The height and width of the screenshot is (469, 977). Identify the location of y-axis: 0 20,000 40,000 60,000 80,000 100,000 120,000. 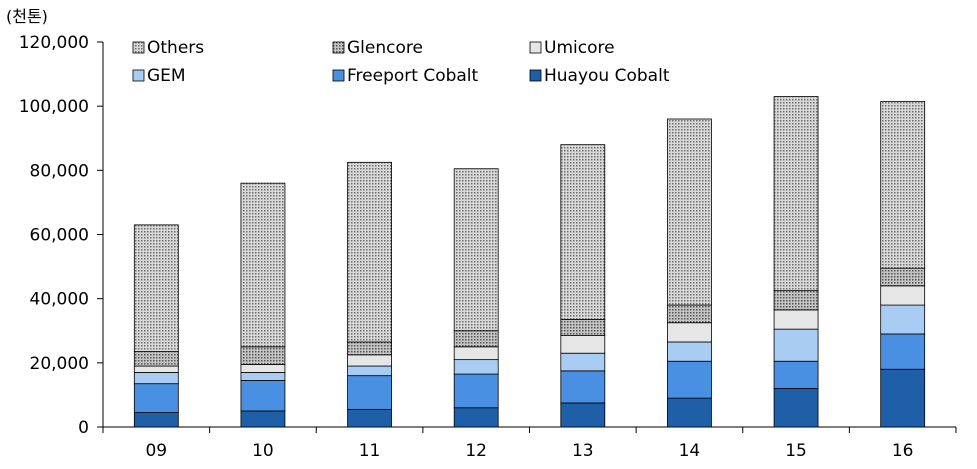
(61, 235).